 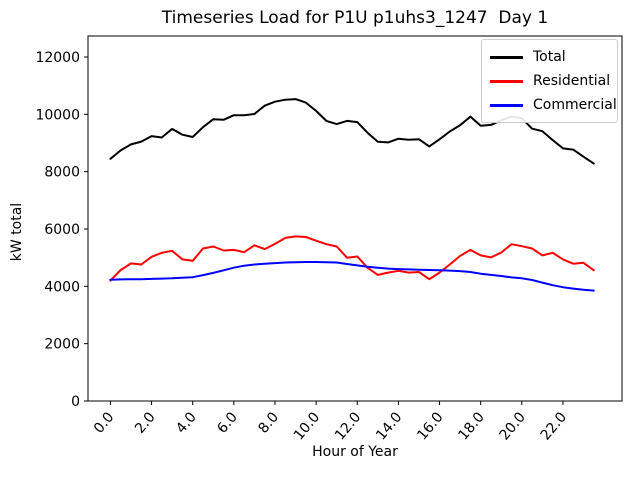 What do you see at coordinates (75, 402) in the screenshot?
I see `y-tick-label: 0` at bounding box center [75, 402].